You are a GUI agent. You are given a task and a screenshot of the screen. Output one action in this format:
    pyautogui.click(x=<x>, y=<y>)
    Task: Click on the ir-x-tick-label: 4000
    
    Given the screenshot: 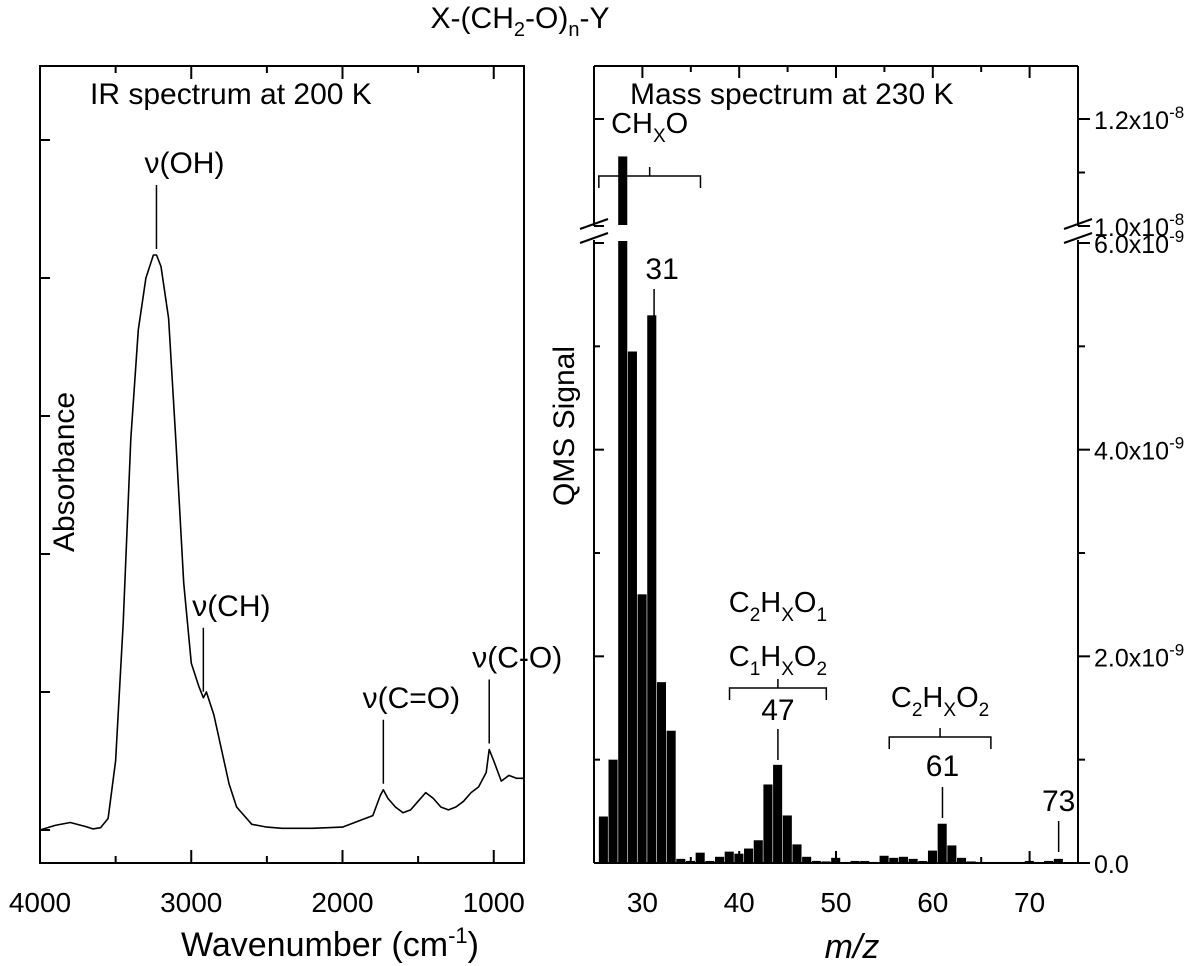 What is the action you would take?
    pyautogui.click(x=40, y=902)
    